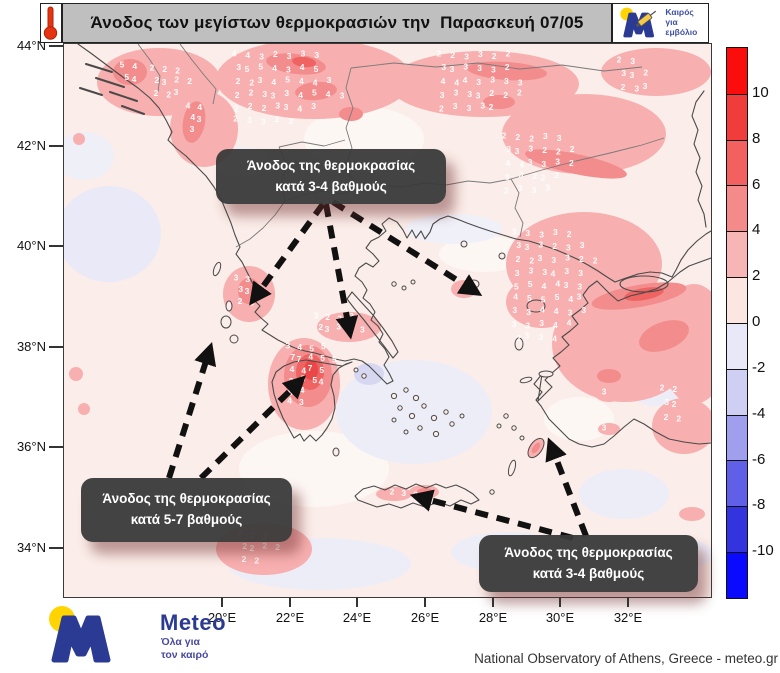 This screenshot has width=780, height=673. What do you see at coordinates (31, 145) in the screenshot?
I see `lat-label: 42°N` at bounding box center [31, 145].